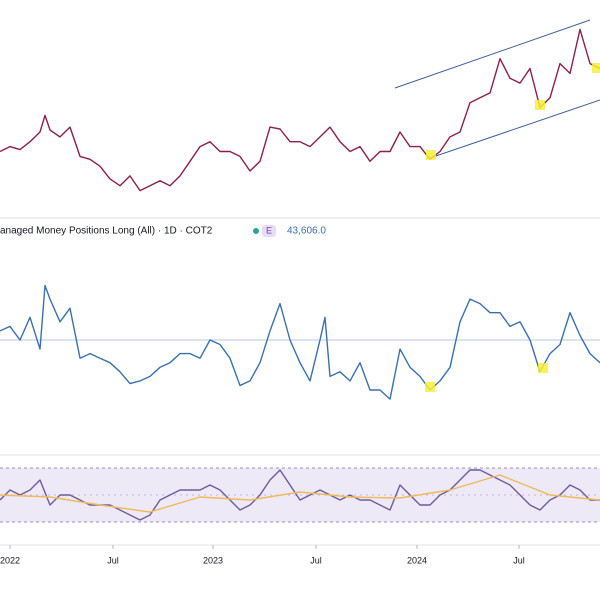 Image resolution: width=600 pixels, height=600 pixels. Describe the element at coordinates (300, 493) in the screenshot. I see `series-line` at that location.